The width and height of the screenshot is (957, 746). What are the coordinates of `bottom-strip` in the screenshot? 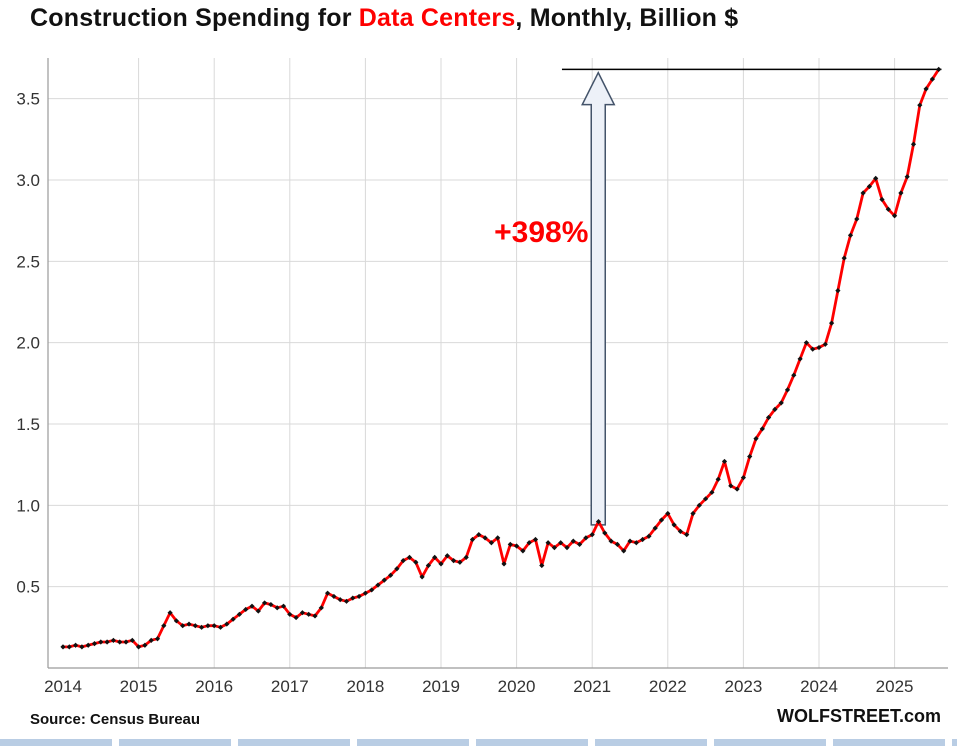 It's located at (478, 742).